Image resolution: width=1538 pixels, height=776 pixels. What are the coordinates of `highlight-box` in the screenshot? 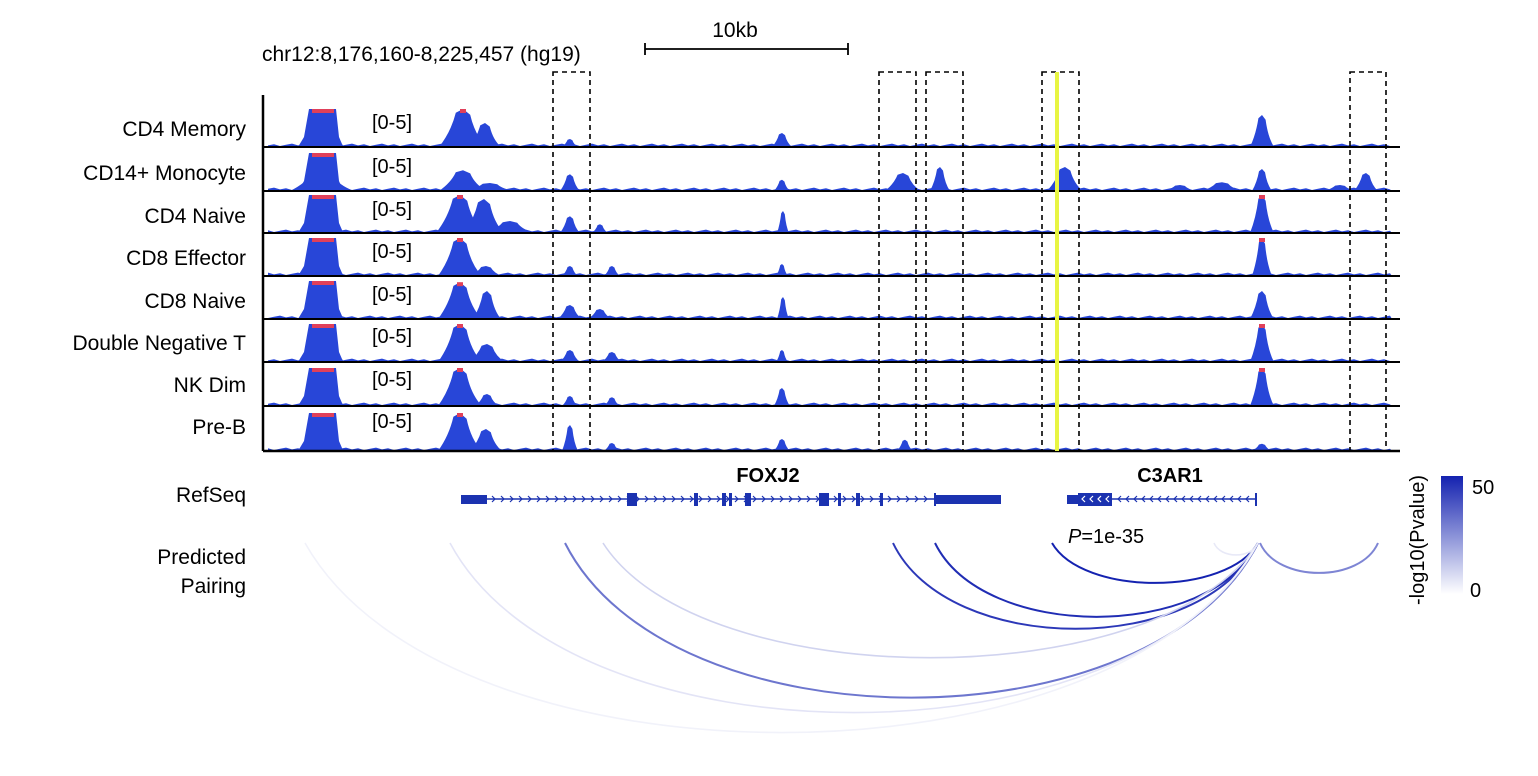 It's located at (1060, 261).